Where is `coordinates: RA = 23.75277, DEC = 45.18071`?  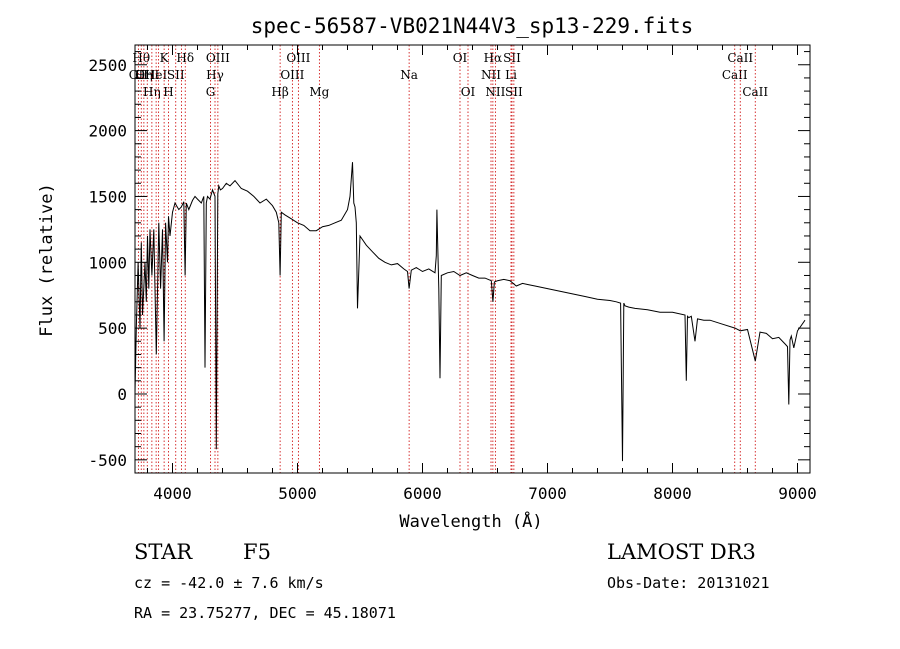
coordinates: RA = 23.75277, DEC = 45.18071 is located at coordinates (265, 613).